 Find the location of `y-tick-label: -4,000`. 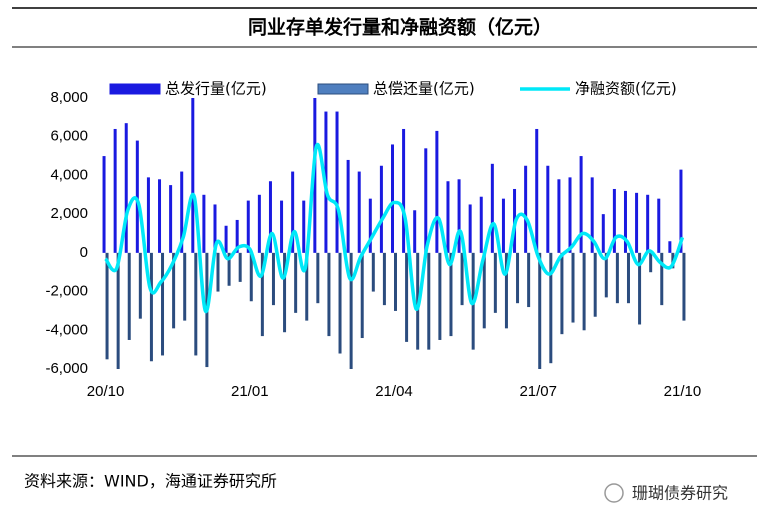

y-tick-label: -4,000 is located at coordinates (66, 329).